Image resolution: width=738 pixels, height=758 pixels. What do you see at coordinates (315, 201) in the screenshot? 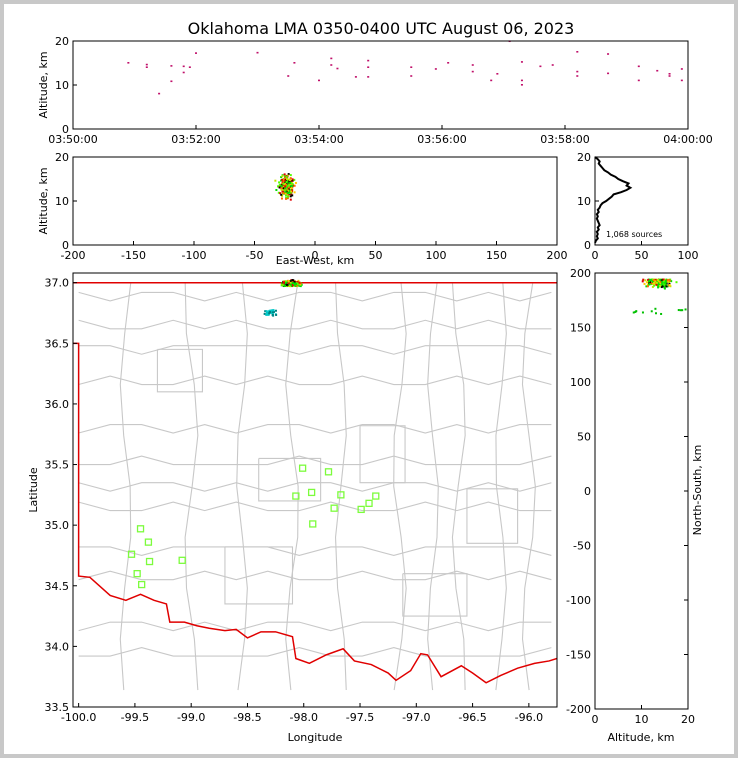
I see `ew-altitude-axes` at bounding box center [315, 201].